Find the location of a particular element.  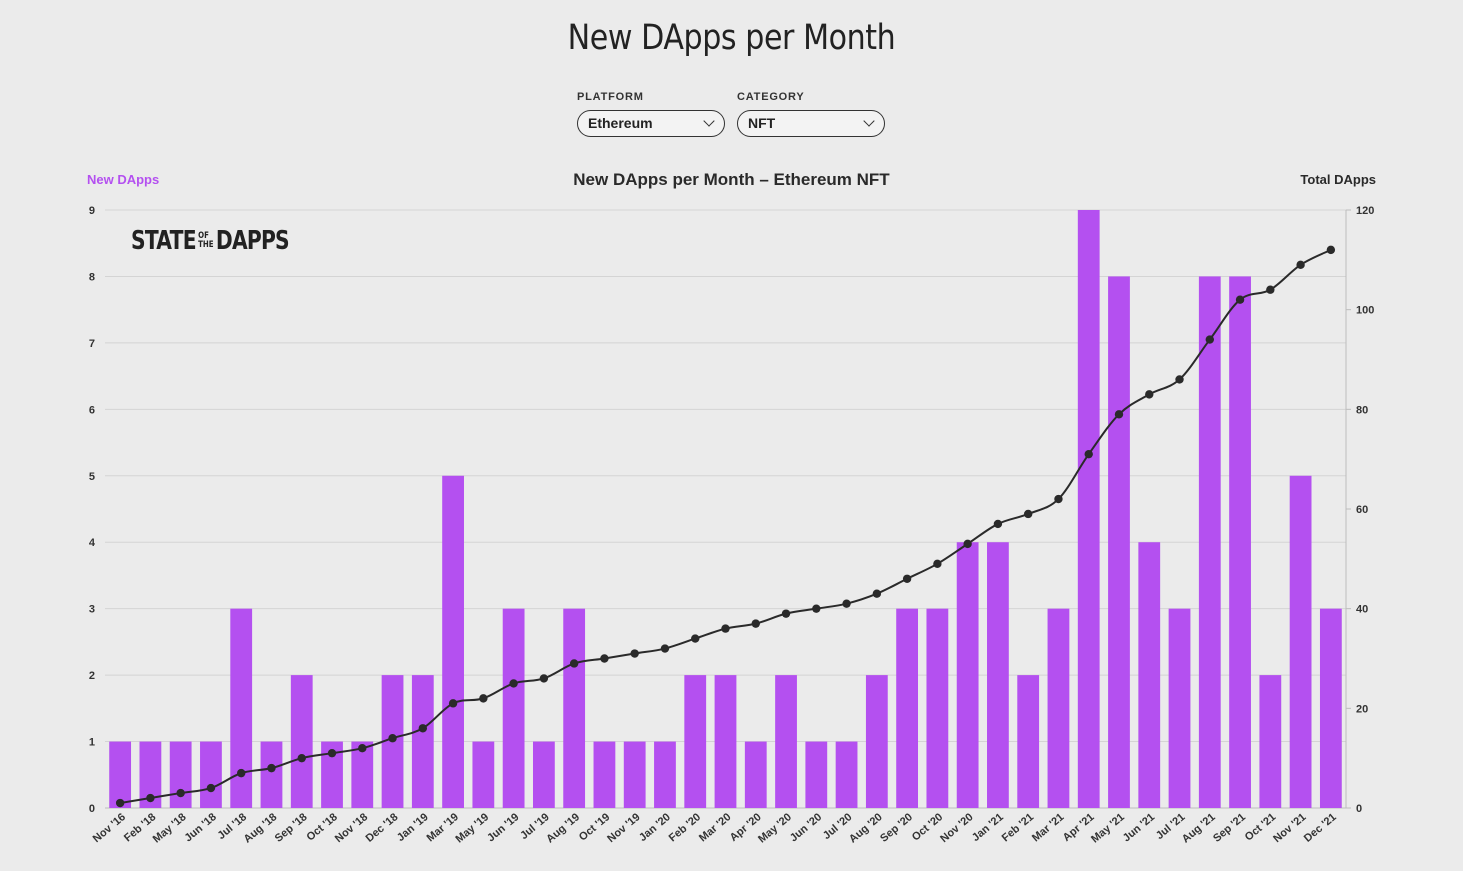

x-tick-label: Nov '20 is located at coordinates (956, 828).